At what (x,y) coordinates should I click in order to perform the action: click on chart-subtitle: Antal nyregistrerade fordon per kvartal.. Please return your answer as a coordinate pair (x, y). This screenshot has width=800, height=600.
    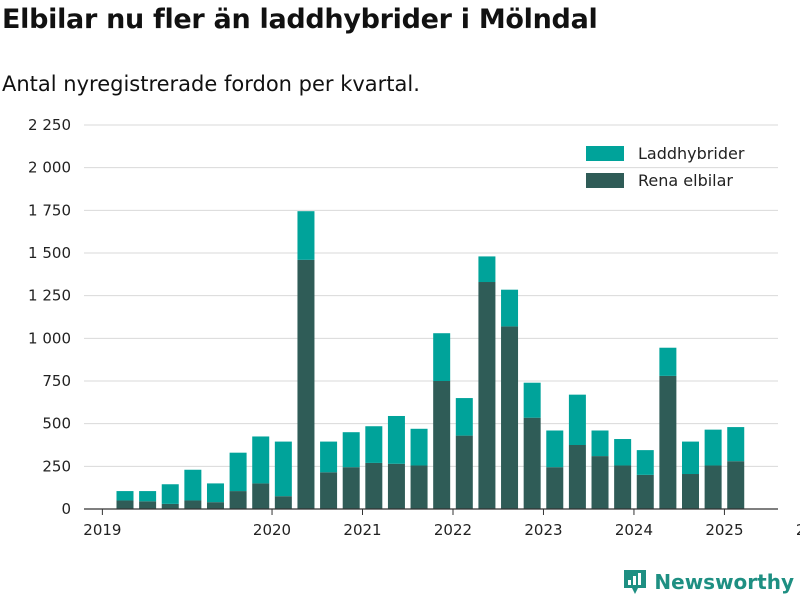
    Looking at the image, I should click on (211, 84).